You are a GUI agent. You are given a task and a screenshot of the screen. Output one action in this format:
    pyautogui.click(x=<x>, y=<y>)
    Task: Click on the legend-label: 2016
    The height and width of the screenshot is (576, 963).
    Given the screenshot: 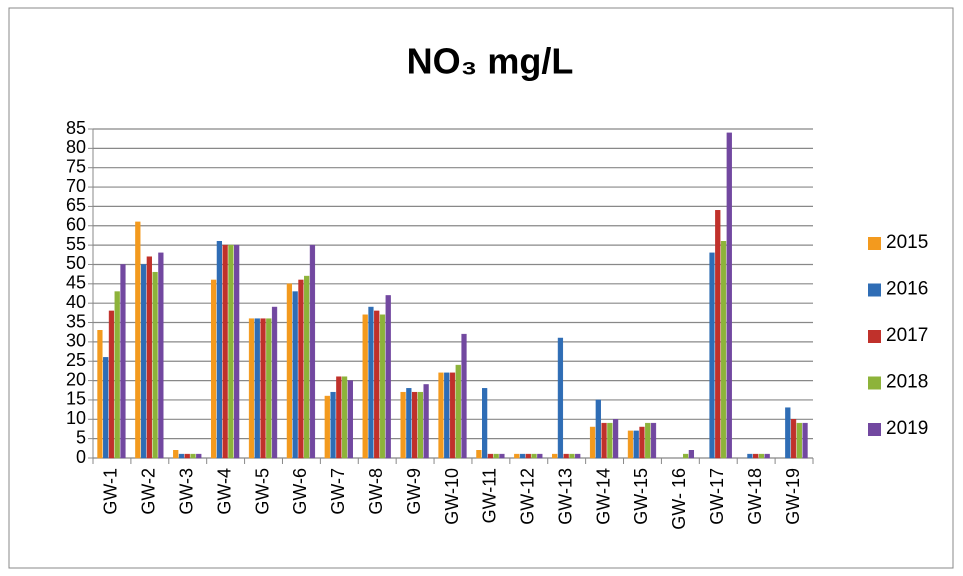 What is the action you would take?
    pyautogui.click(x=907, y=289)
    